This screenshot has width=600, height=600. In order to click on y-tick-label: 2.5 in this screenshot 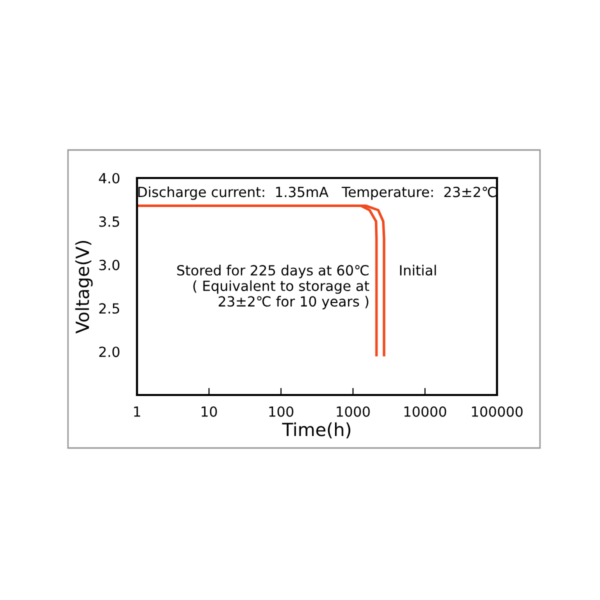, I will do `click(109, 308)`.